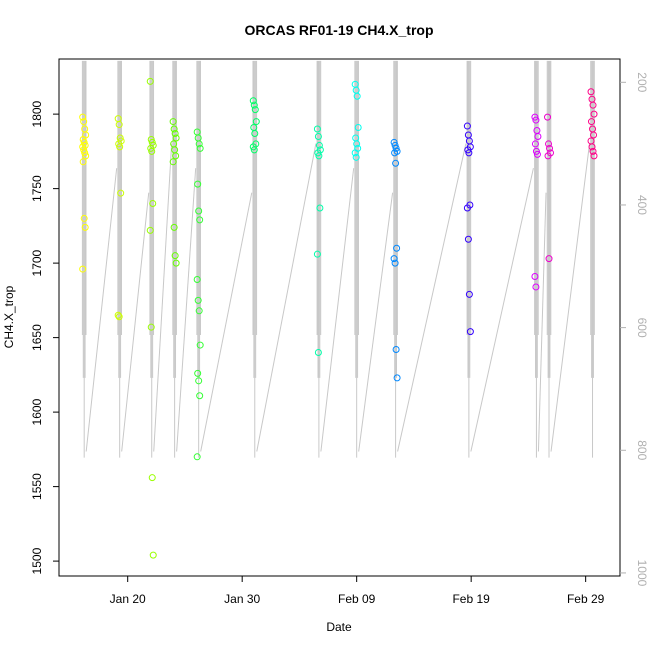 The height and width of the screenshot is (650, 650). What do you see at coordinates (37, 411) in the screenshot?
I see `y-tick-label: 1600` at bounding box center [37, 411].